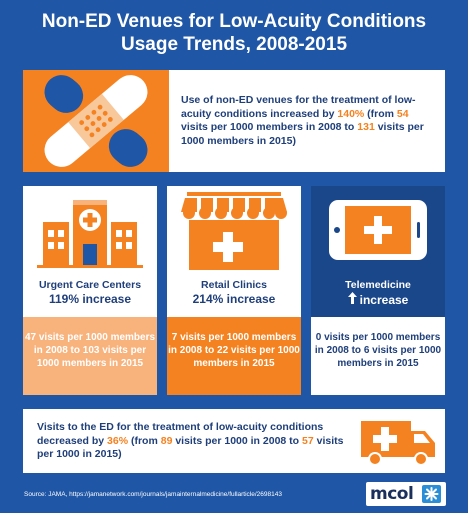  I want to click on retail-store-icon, so click(234, 231).